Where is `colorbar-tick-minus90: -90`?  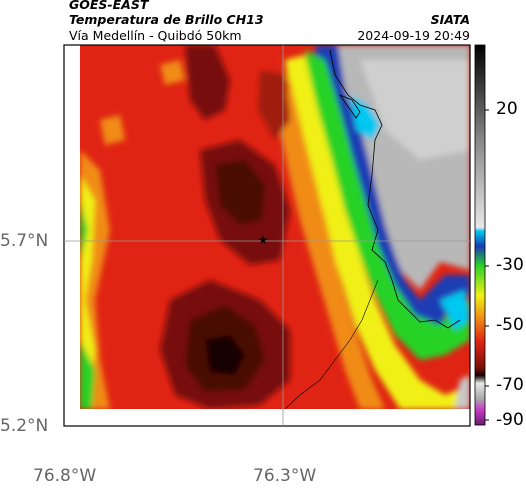
colorbar-tick-minus90: -90 is located at coordinates (510, 420).